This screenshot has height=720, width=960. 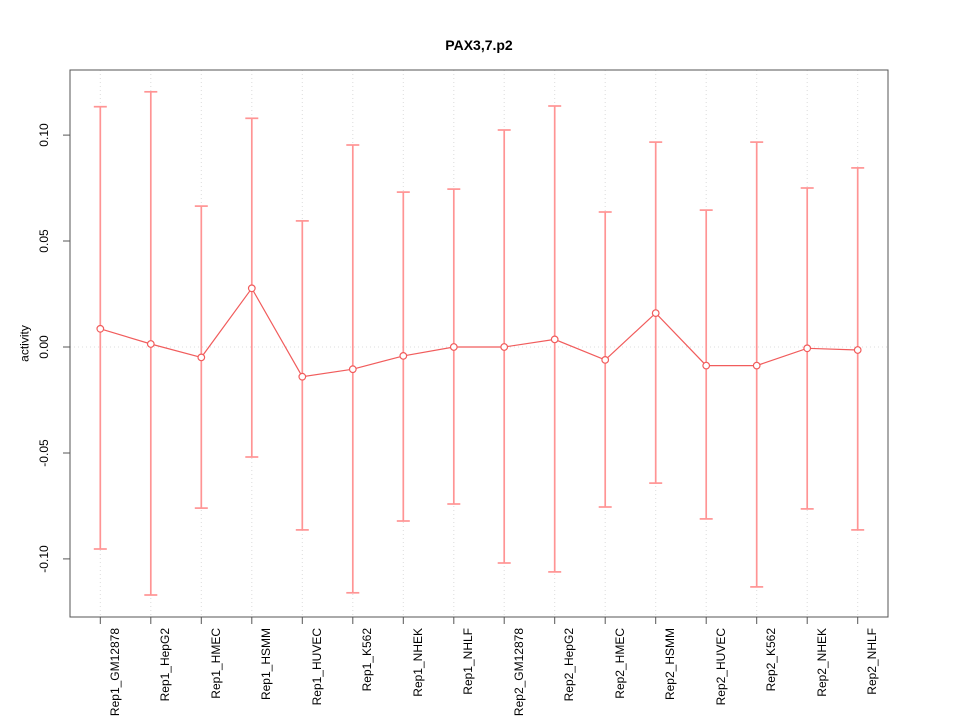 What do you see at coordinates (165, 665) in the screenshot?
I see `x-category-label: Rep1_HepG2` at bounding box center [165, 665].